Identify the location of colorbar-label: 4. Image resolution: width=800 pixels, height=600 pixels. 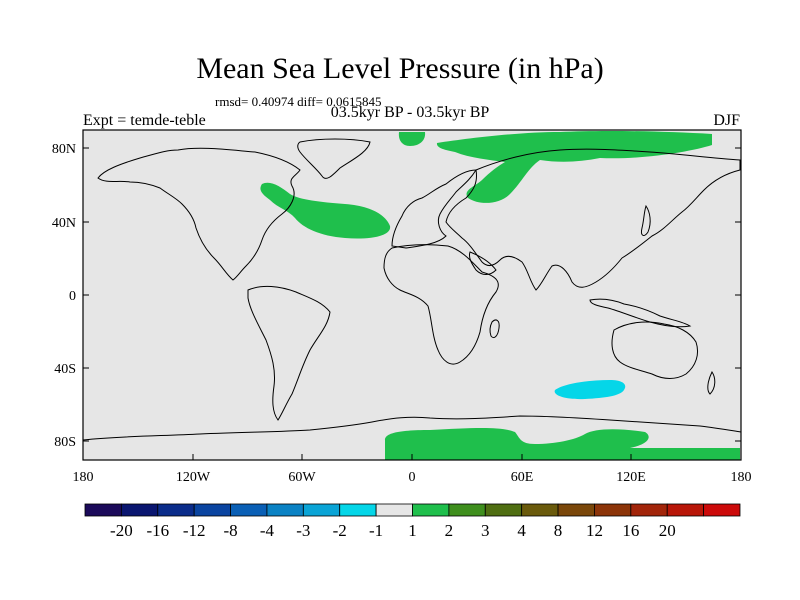
(521, 530).